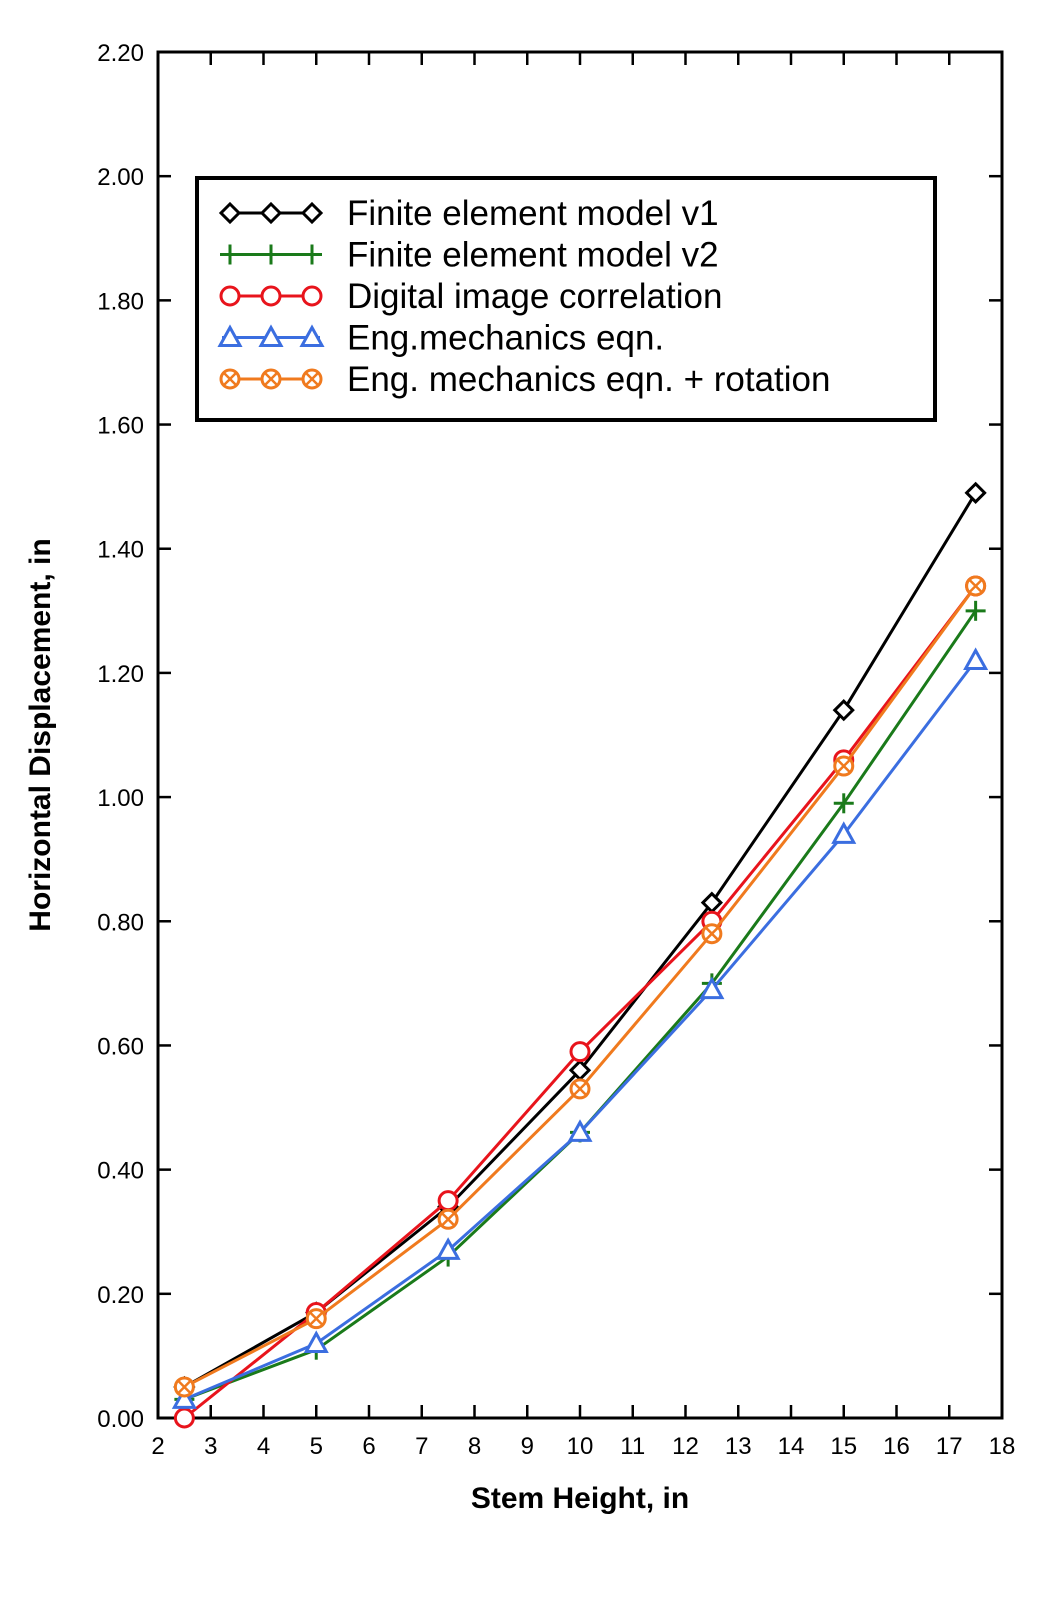 This screenshot has height=1610, width=1042. Describe the element at coordinates (632, 1446) in the screenshot. I see `x-tick-label: 11` at that location.